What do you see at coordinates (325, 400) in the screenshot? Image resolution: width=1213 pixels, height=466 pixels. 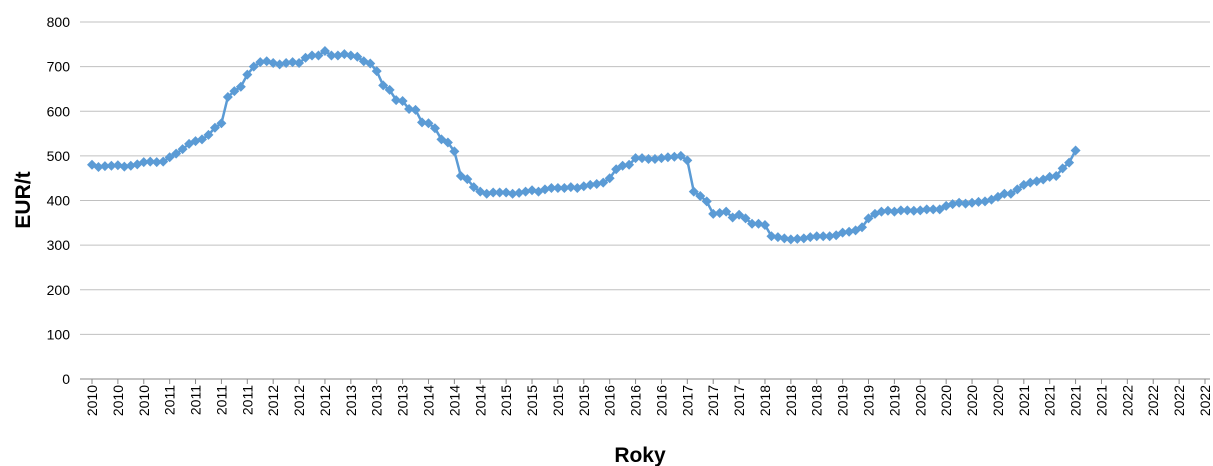 I see `x-tick-label: 2012` at bounding box center [325, 400].